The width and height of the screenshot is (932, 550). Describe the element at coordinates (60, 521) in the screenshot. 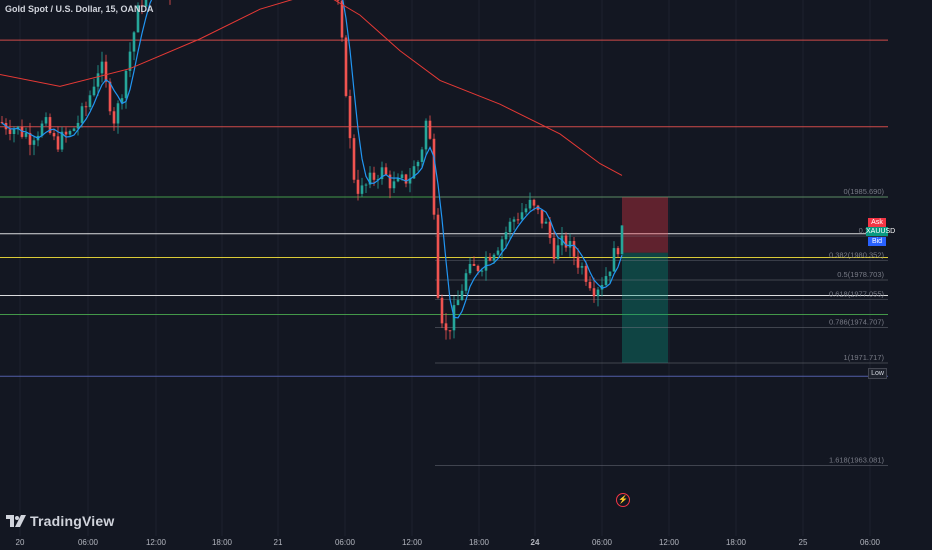

I see `tradingview-logo: TradingView` at that location.